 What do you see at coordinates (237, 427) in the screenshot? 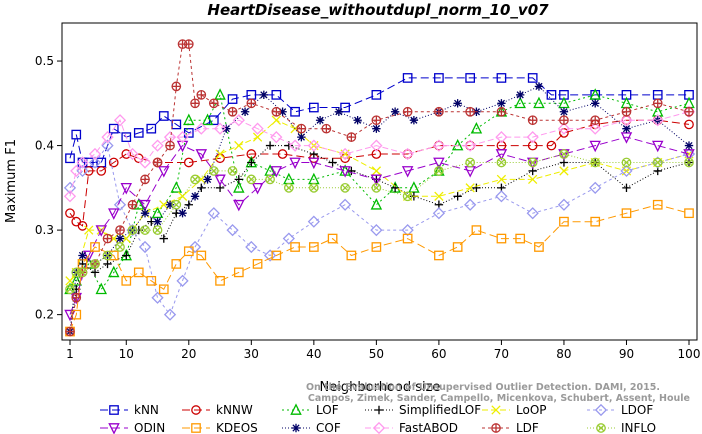
I see `legend-label-kdeos: KDEOS` at bounding box center [237, 427].